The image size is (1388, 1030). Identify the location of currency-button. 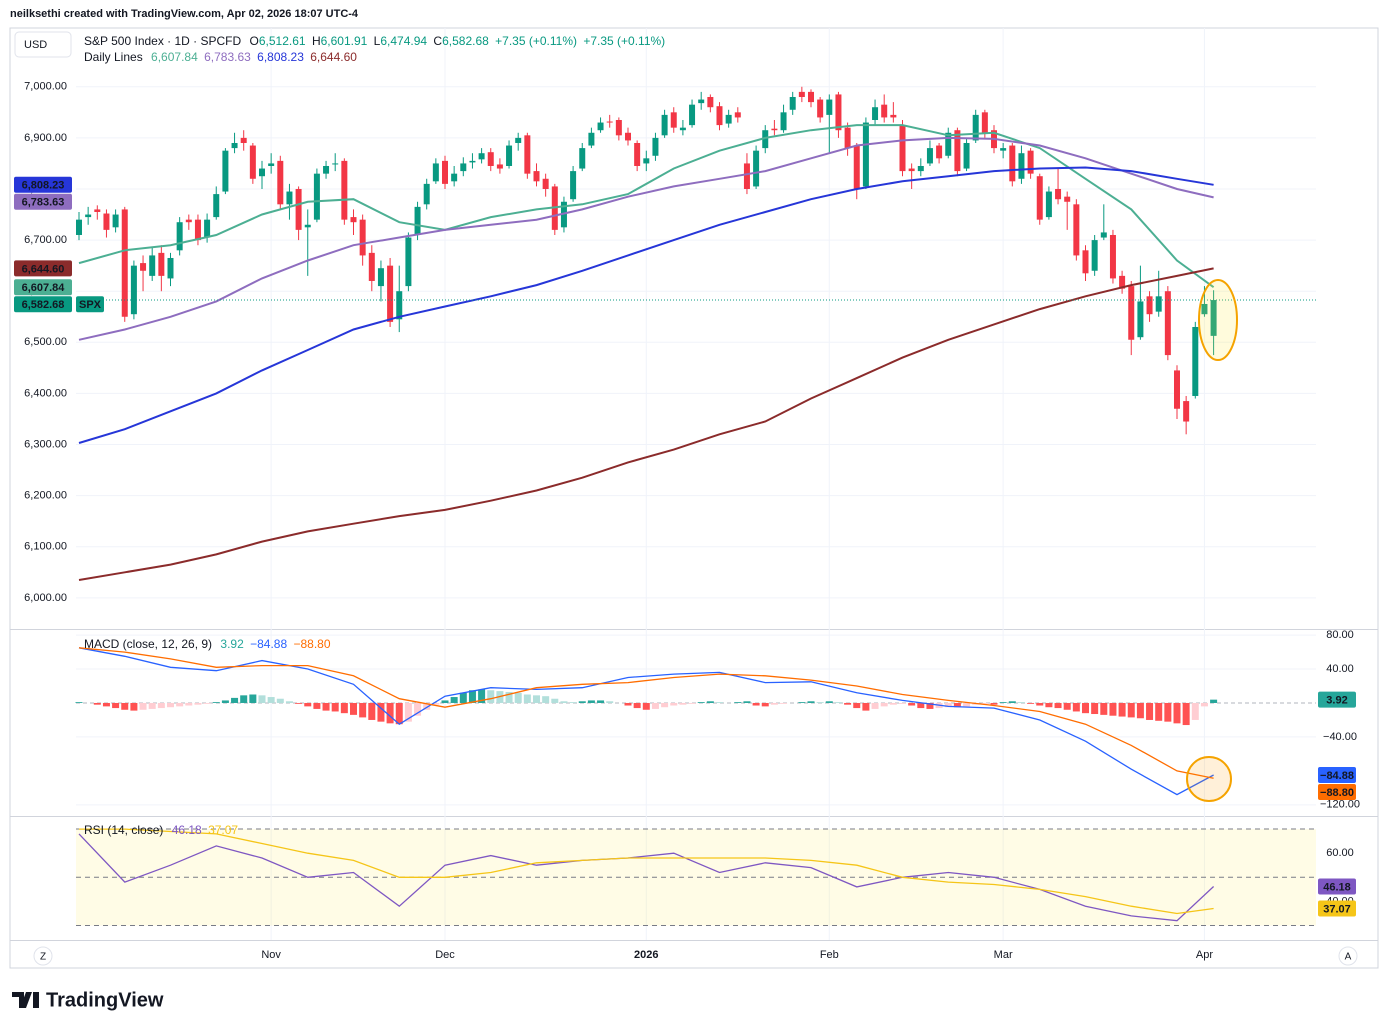
(43, 44).